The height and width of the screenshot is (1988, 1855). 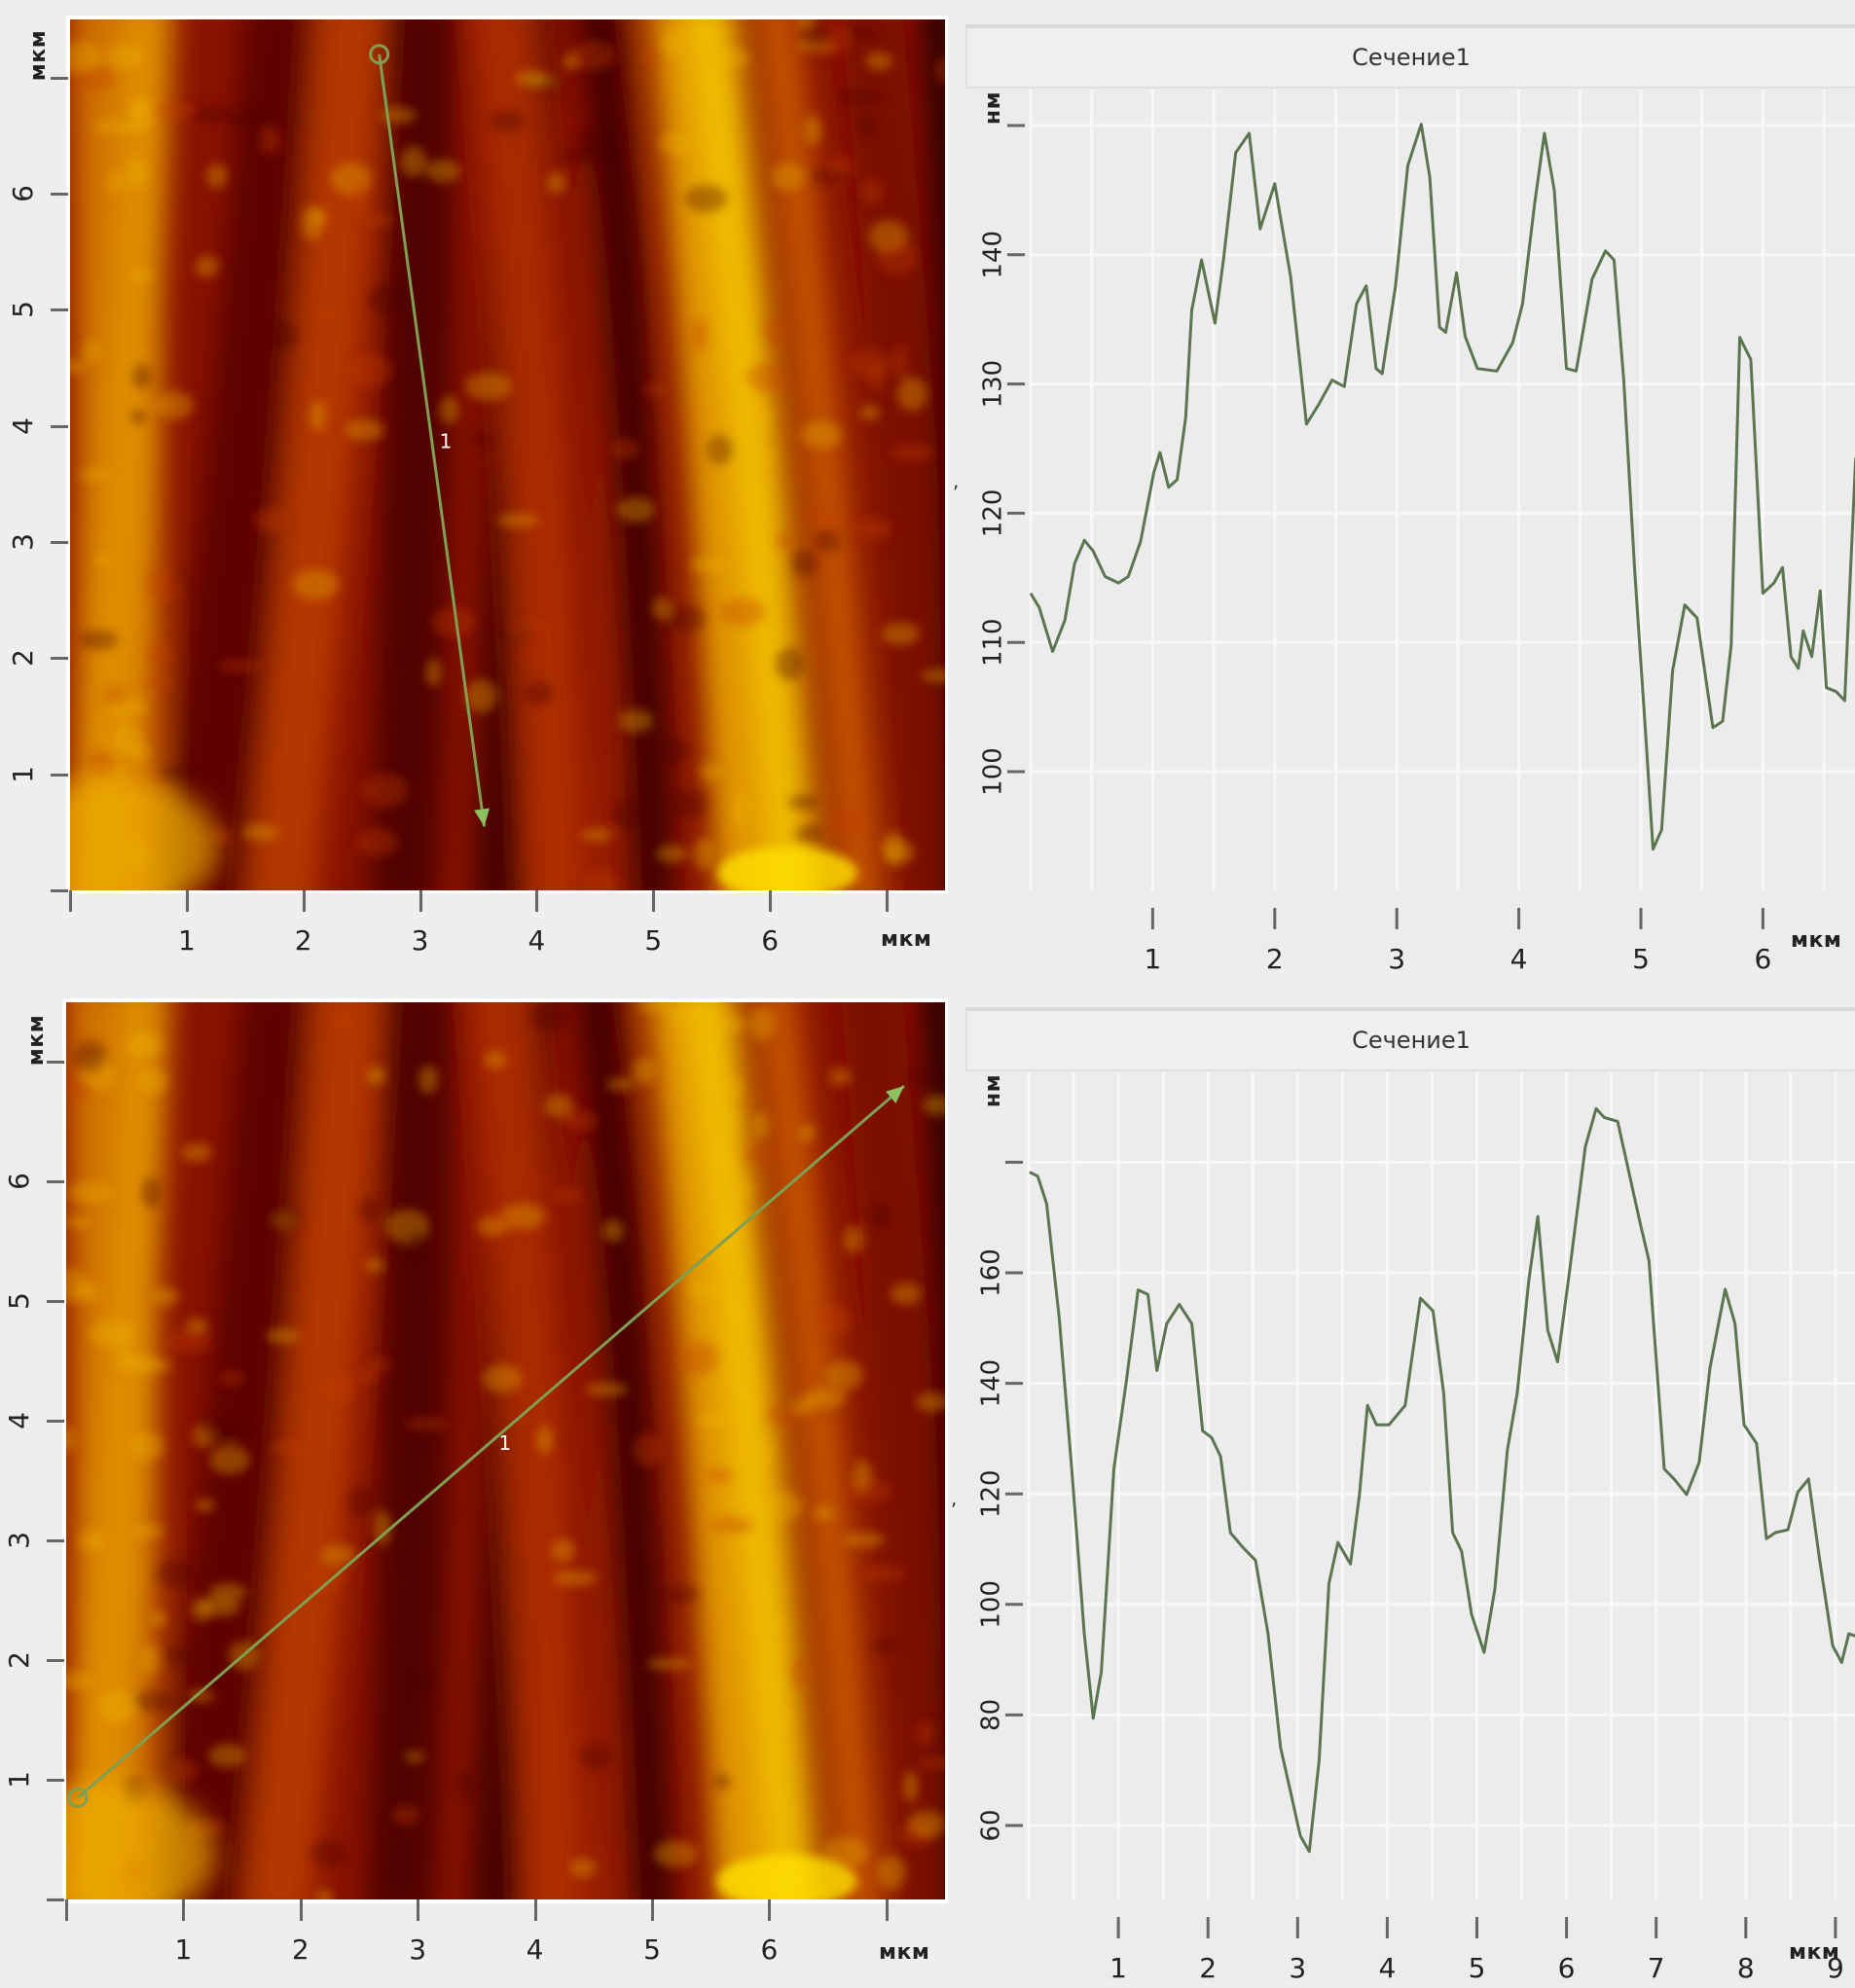 What do you see at coordinates (19, 1301) in the screenshot?
I see `bottom-image-y-tick-label: 5` at bounding box center [19, 1301].